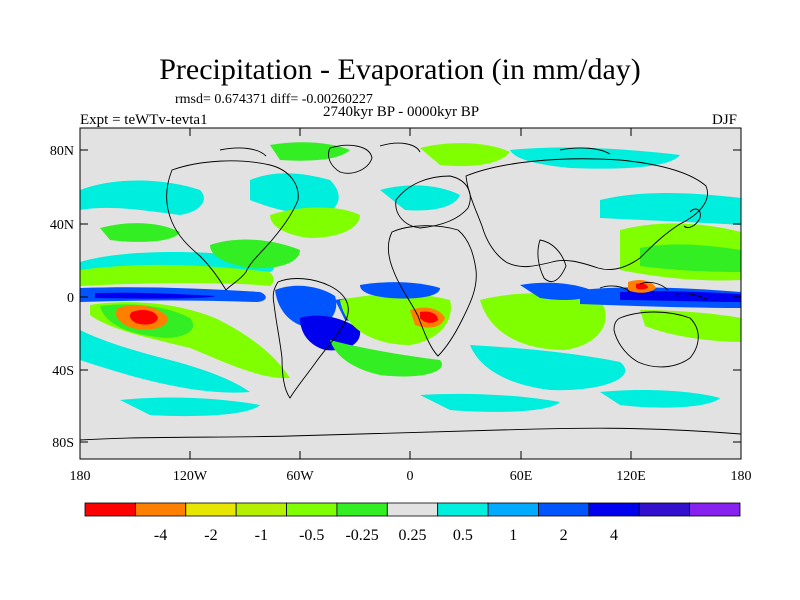 This screenshot has height=600, width=800. Describe the element at coordinates (725, 120) in the screenshot. I see `season-label: DJF` at that location.